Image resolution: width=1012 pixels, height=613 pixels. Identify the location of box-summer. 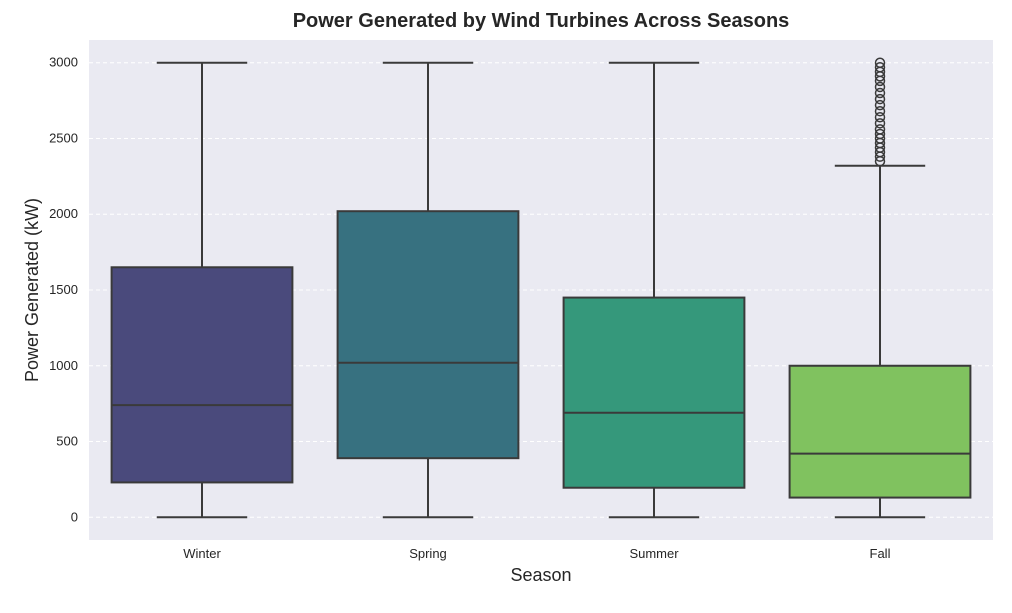
(654, 290).